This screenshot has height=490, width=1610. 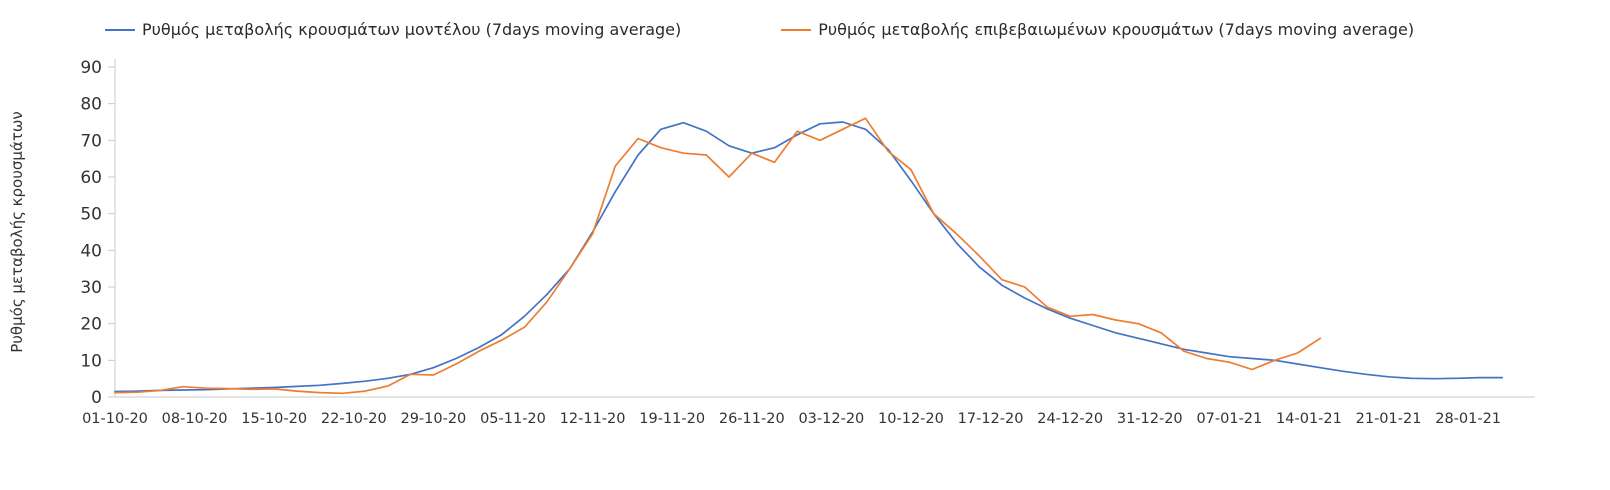 What do you see at coordinates (354, 419) in the screenshot?
I see `x-tick-label: 22-10-20` at bounding box center [354, 419].